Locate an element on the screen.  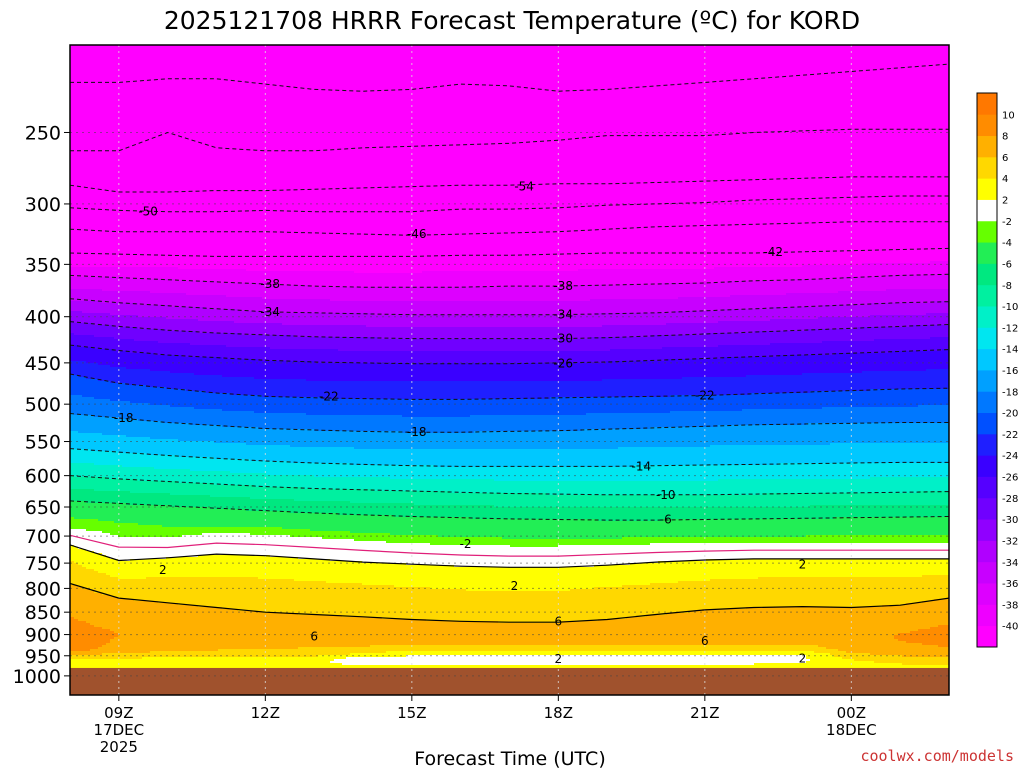
contour-label: -50 is located at coordinates (148, 212).